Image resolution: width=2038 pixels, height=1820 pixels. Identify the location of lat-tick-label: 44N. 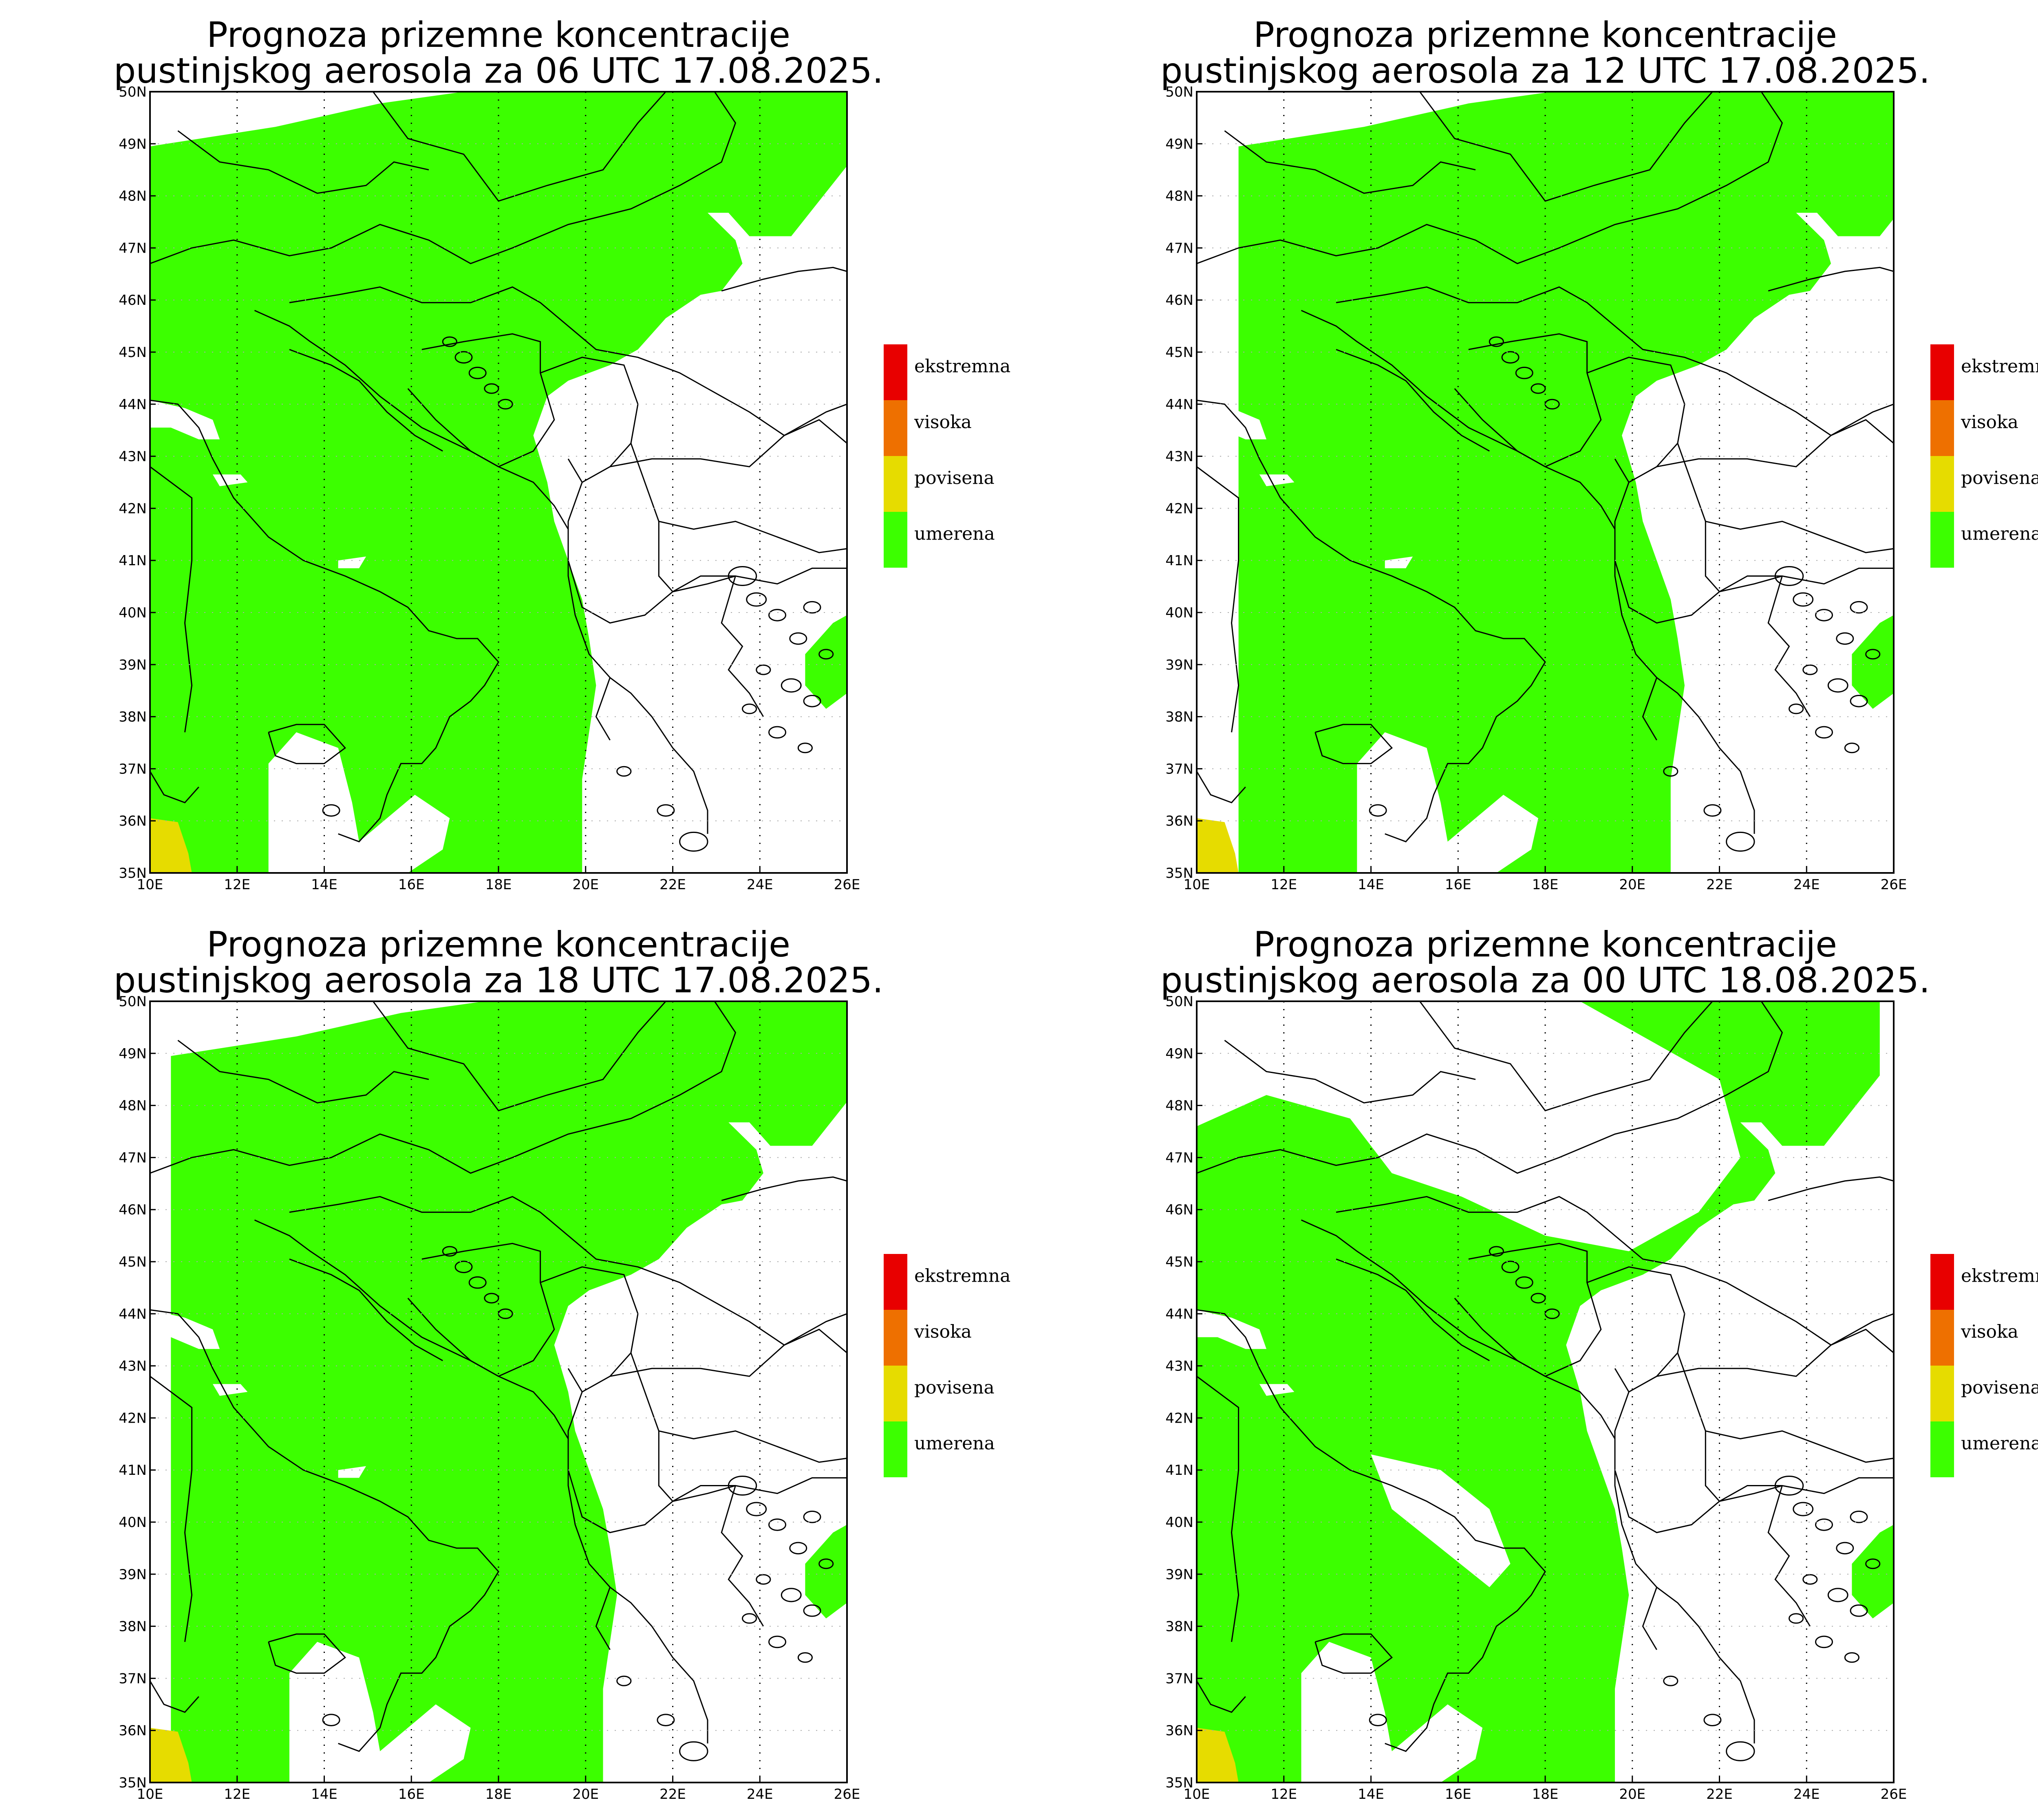
(133, 405).